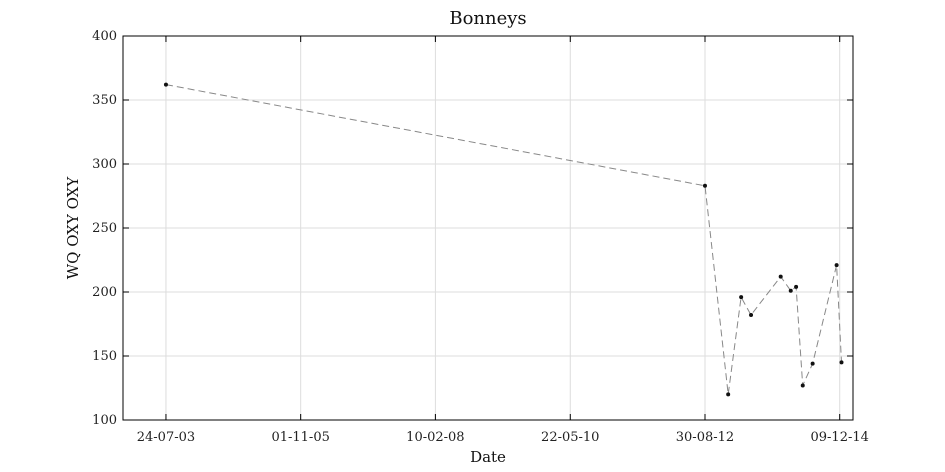  What do you see at coordinates (104, 356) in the screenshot?
I see `y-tick-label: 150` at bounding box center [104, 356].